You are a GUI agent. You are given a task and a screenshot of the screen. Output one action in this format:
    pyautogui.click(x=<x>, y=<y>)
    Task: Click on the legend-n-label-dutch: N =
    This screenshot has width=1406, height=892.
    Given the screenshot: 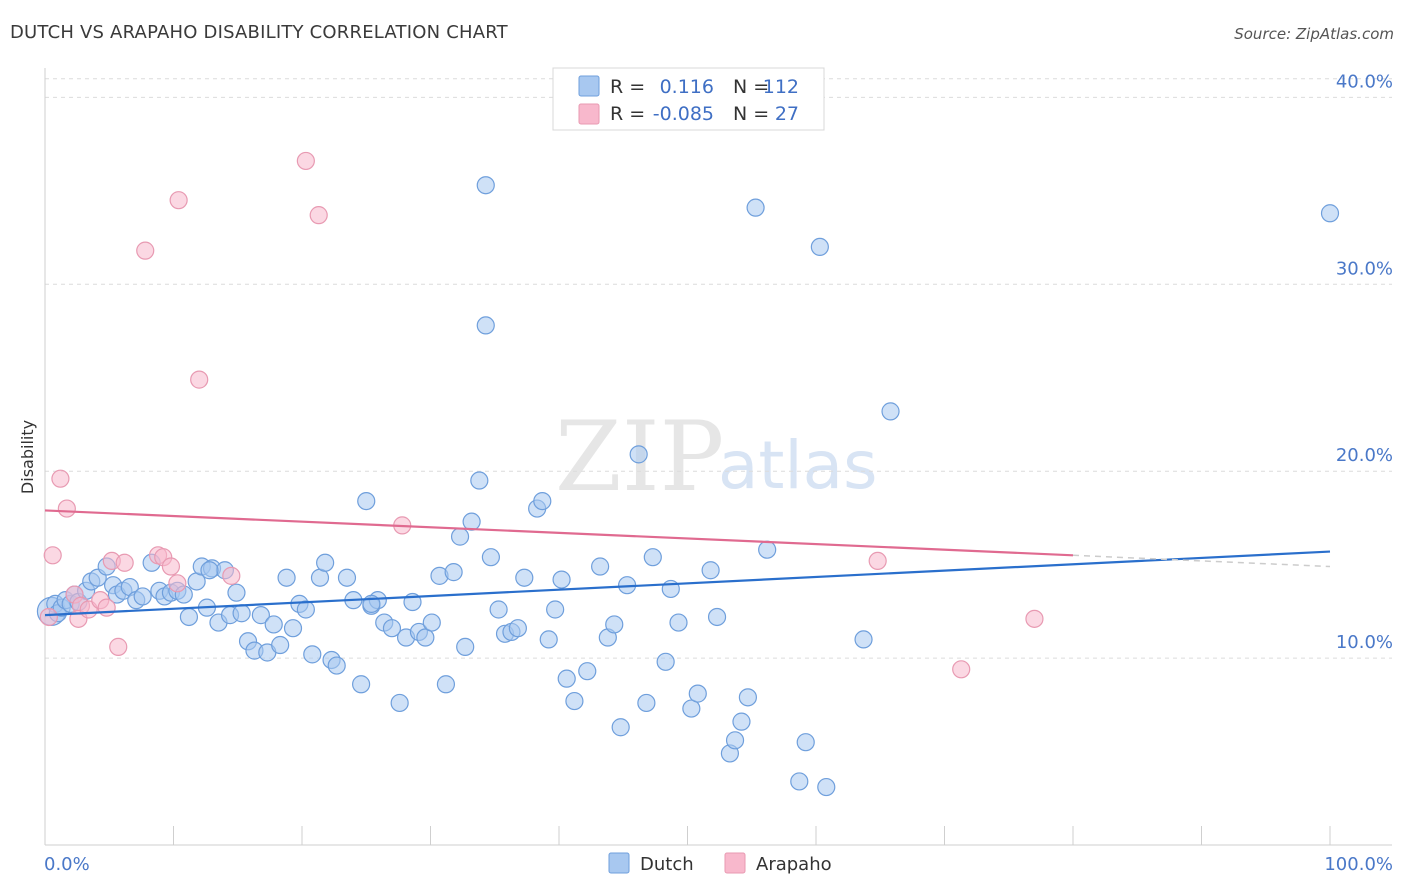 What is the action you would take?
    pyautogui.click(x=751, y=87)
    